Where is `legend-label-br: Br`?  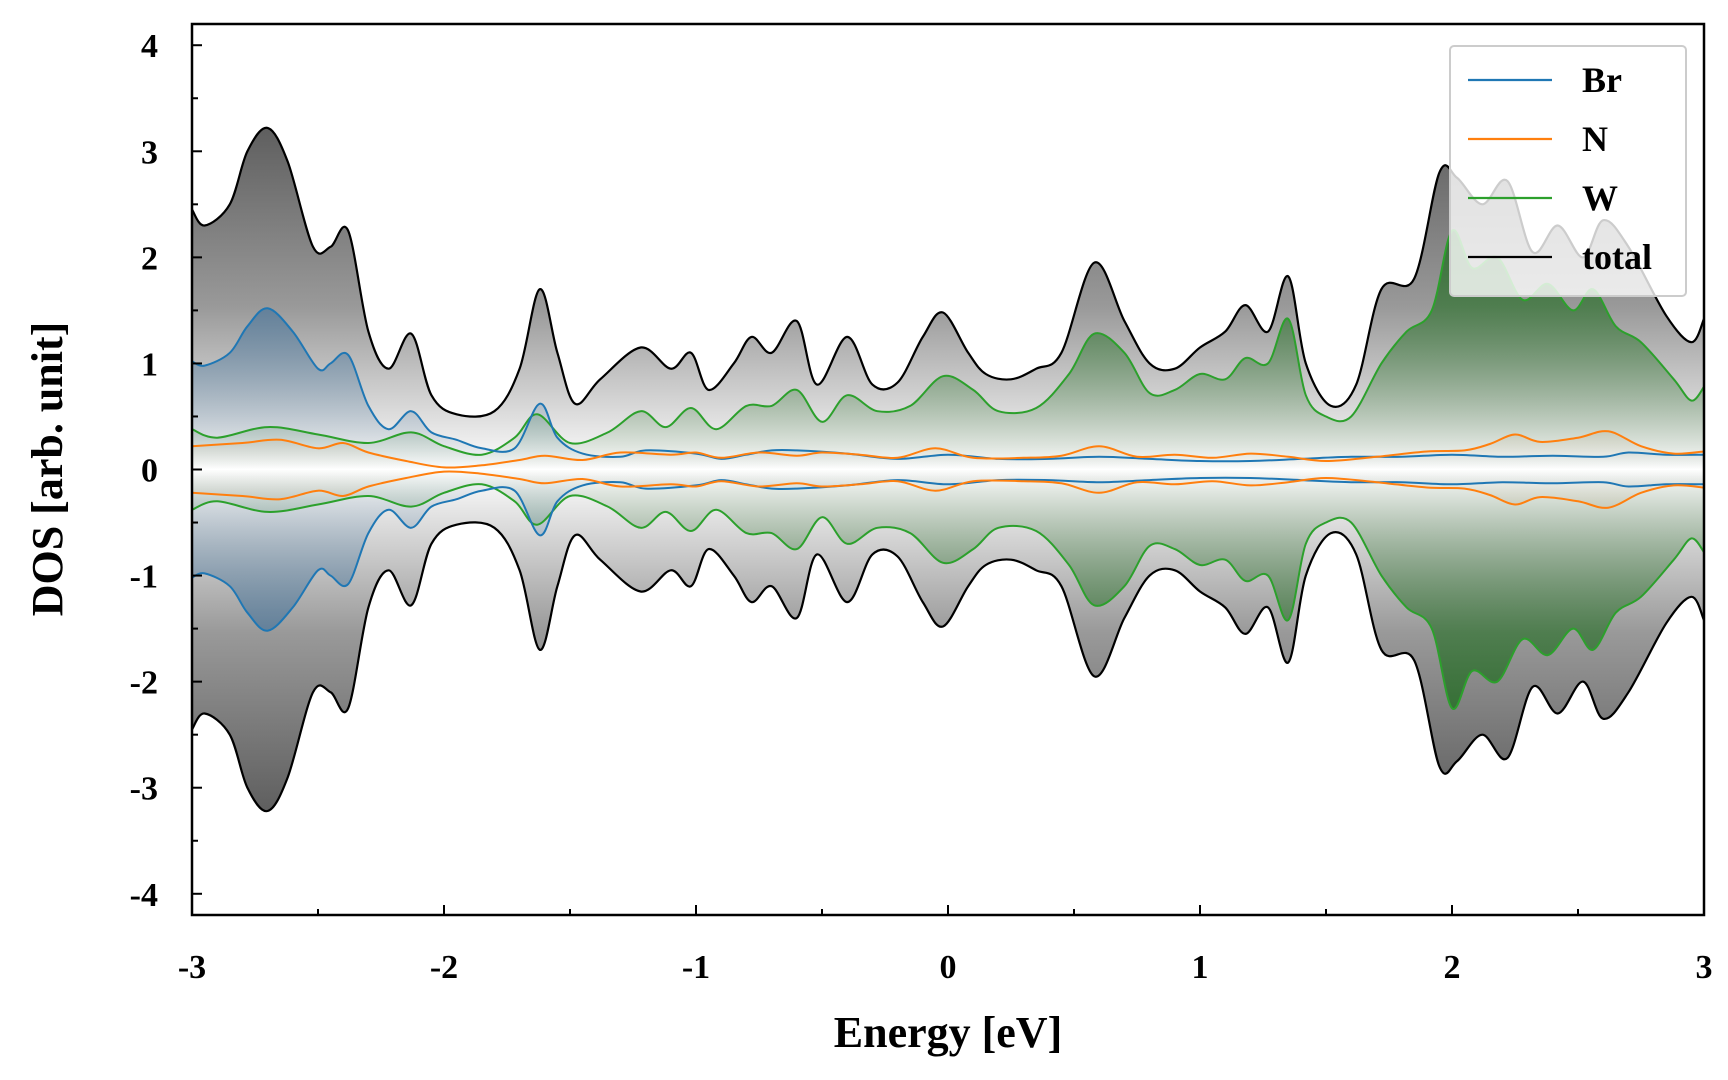 legend-label-br: Br is located at coordinates (1602, 80).